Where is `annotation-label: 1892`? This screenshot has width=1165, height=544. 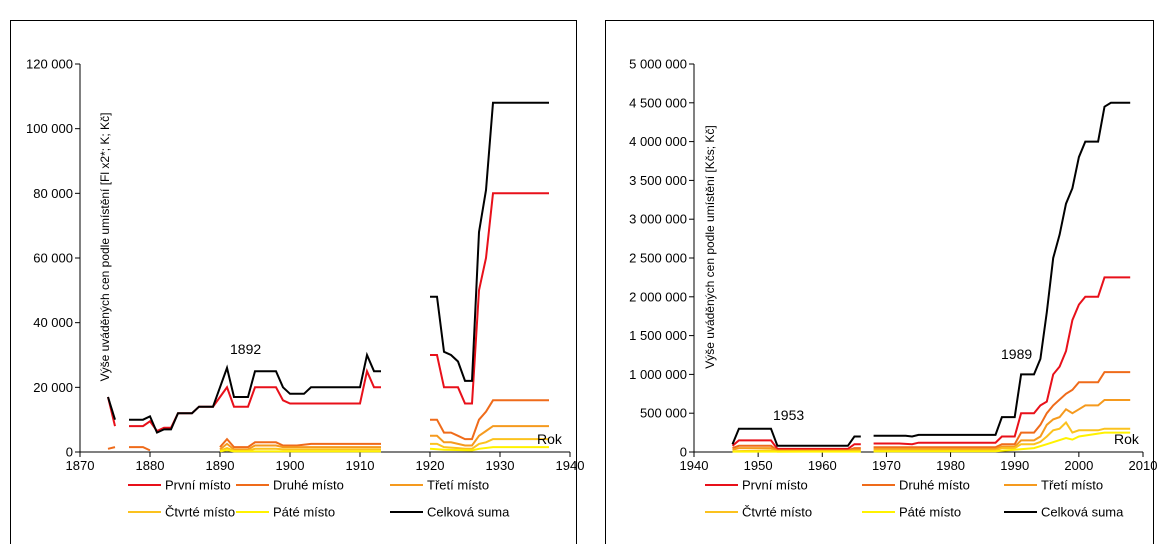
annotation-label: 1892 is located at coordinates (245, 349).